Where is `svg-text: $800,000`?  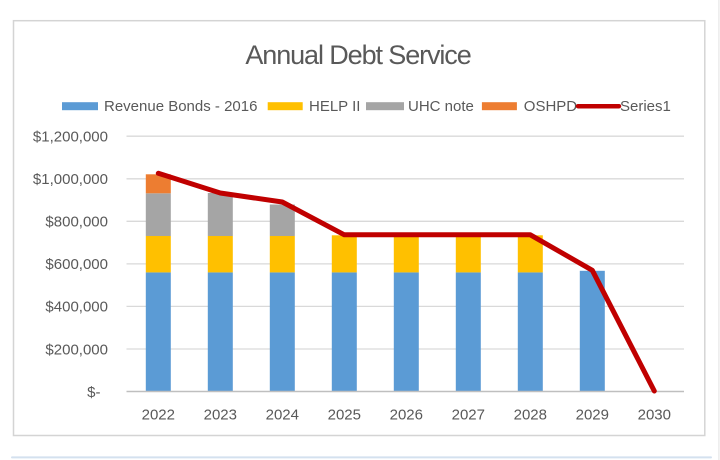 svg-text: $800,000 is located at coordinates (76, 222).